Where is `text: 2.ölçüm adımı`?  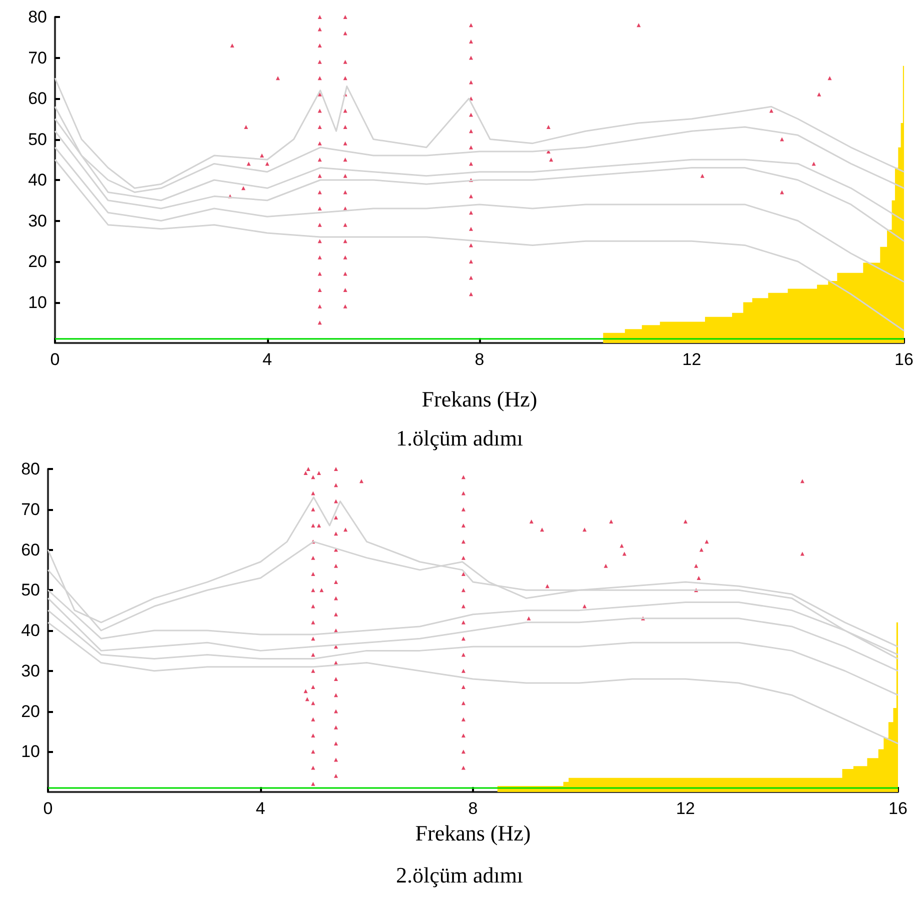
text: 2.ölçüm adımı is located at coordinates (460, 875).